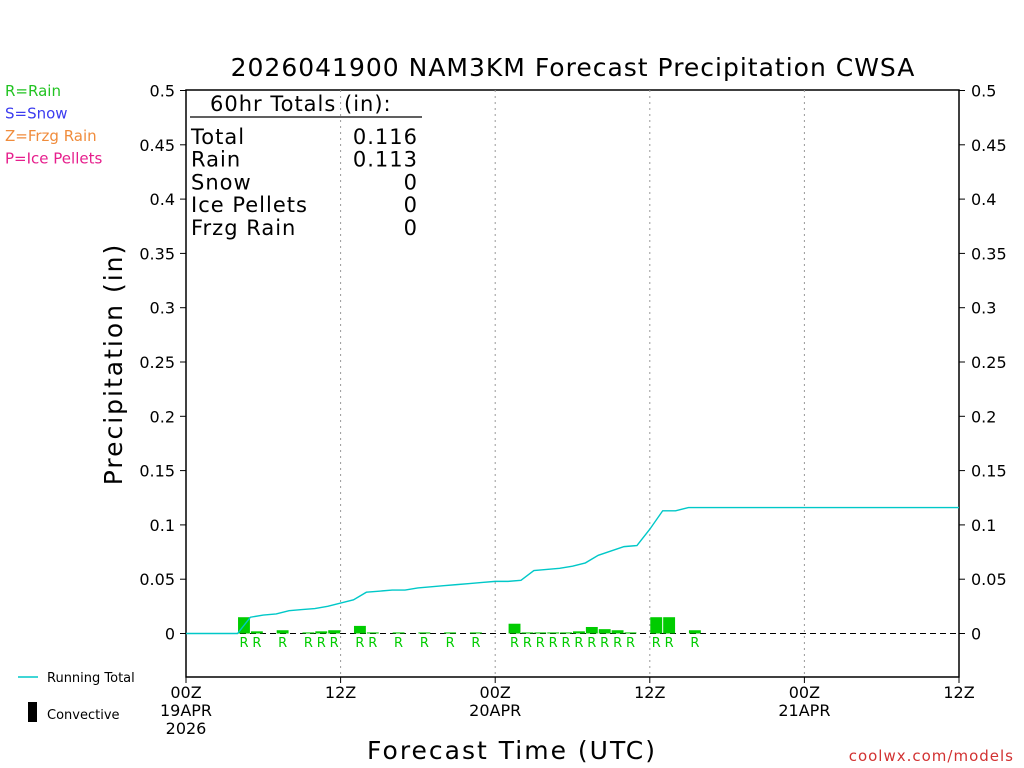 Image resolution: width=1024 pixels, height=768 pixels. I want to click on x-tick-label: 20APR, so click(495, 710).